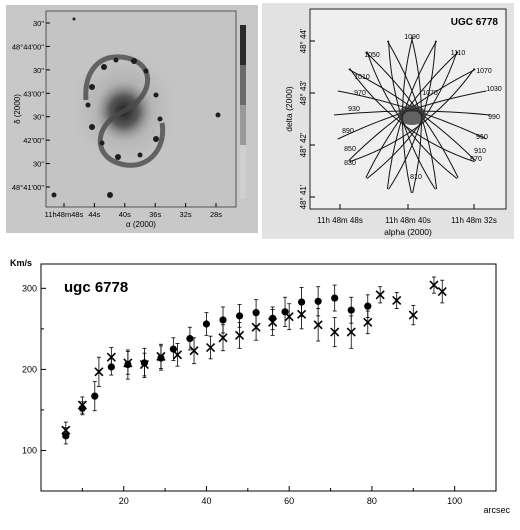 The image size is (520, 530). What do you see at coordinates (350, 163) in the screenshot?
I see `contour-label: 830` at bounding box center [350, 163].